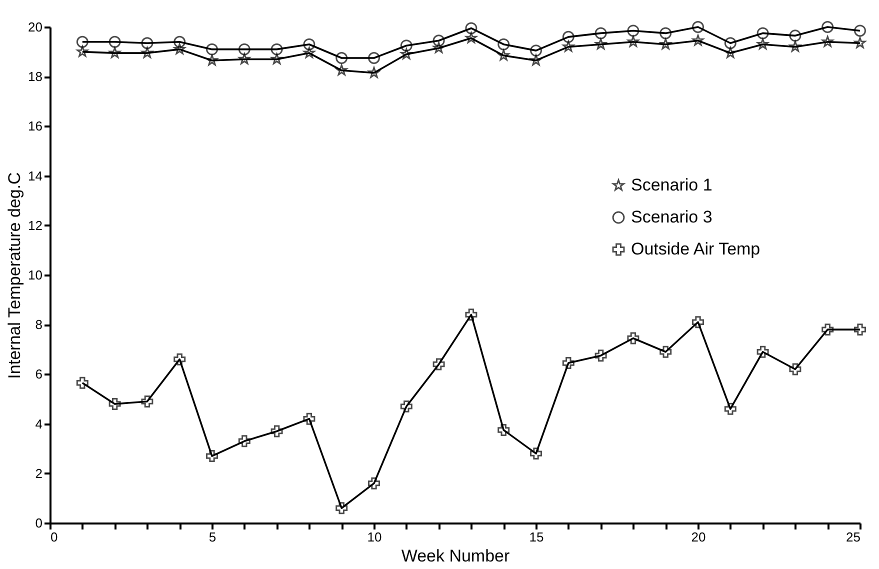 Image resolution: width=879 pixels, height=569 pixels. What do you see at coordinates (35, 176) in the screenshot?
I see `y-tick-label: 14` at bounding box center [35, 176].